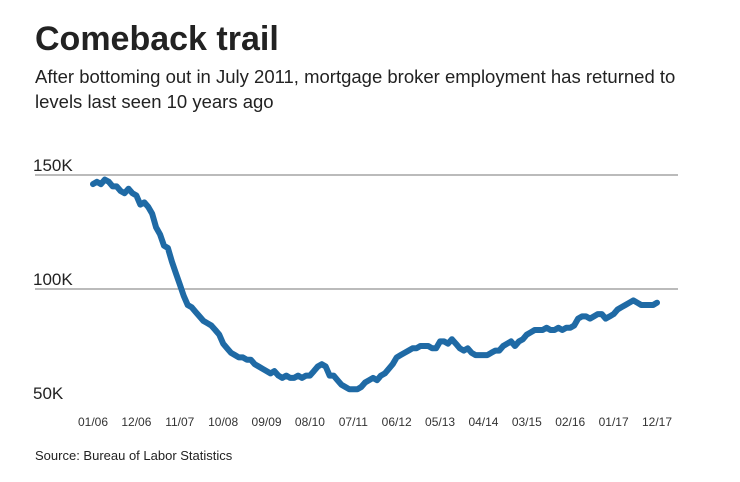 The height and width of the screenshot is (482, 740). I want to click on x-tick-label: 02/16, so click(570, 422).